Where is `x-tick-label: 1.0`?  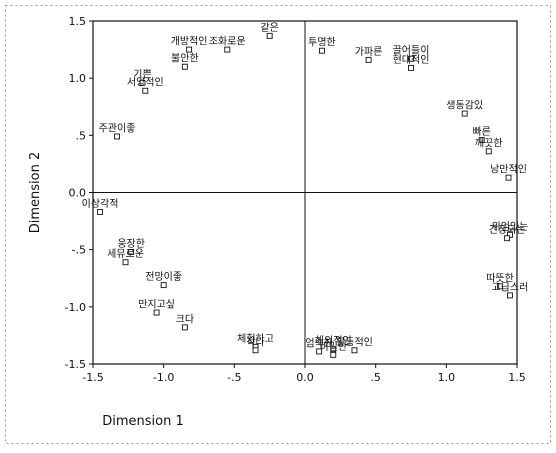 x-tick-label: 1.0 is located at coordinates (447, 377).